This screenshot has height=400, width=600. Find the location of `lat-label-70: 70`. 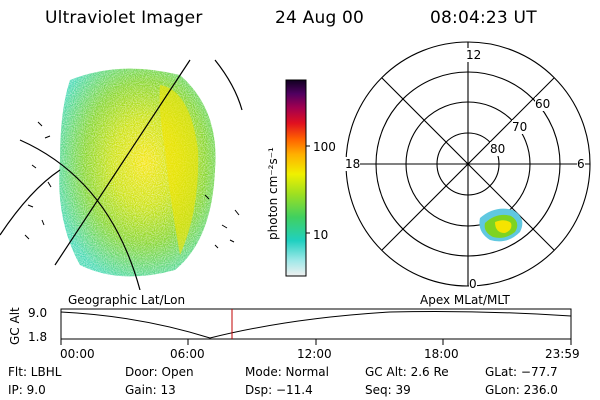

lat-label-70: 70 is located at coordinates (520, 127).